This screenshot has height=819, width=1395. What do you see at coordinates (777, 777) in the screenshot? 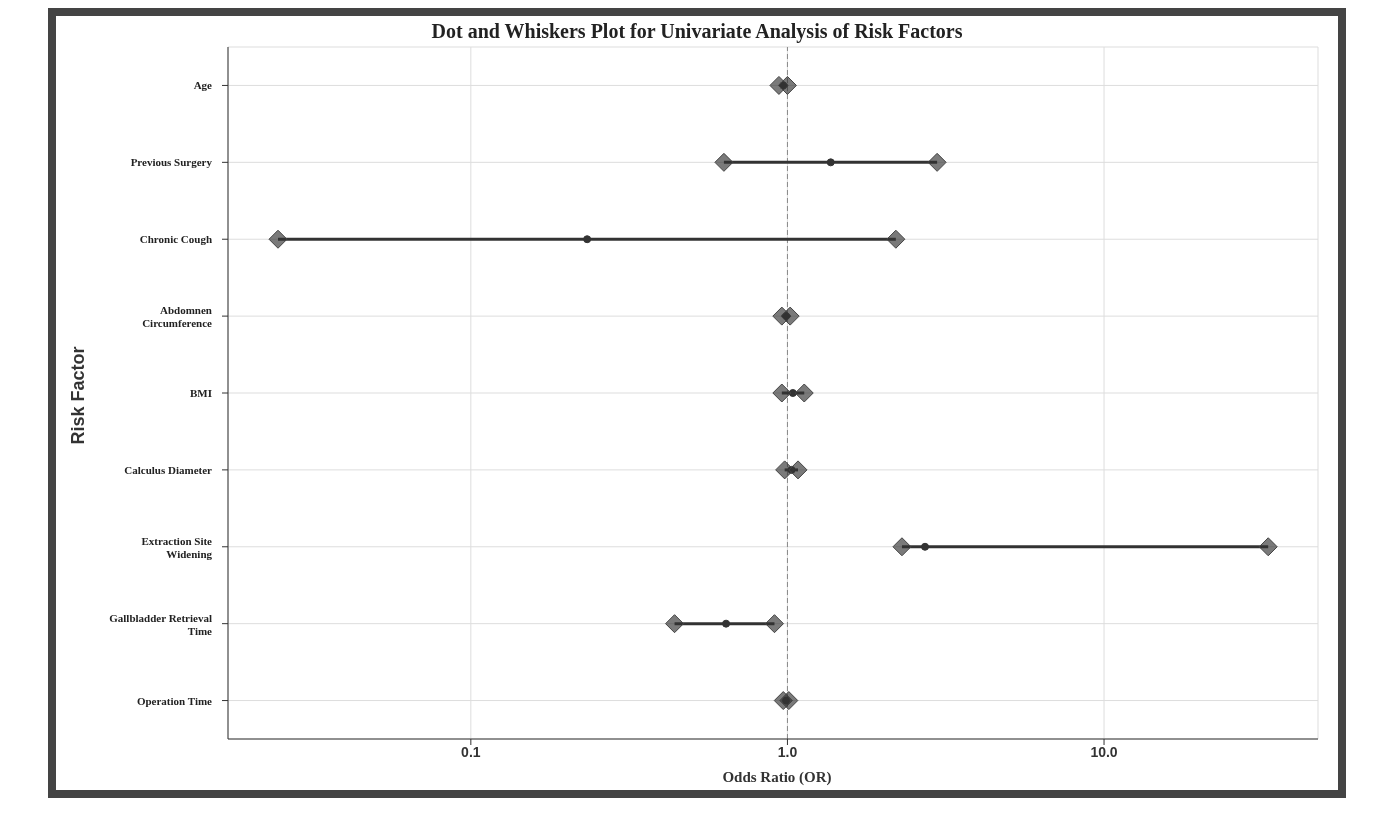
I see `x-axis-title: Odds Ratio (OR)` at bounding box center [777, 777].